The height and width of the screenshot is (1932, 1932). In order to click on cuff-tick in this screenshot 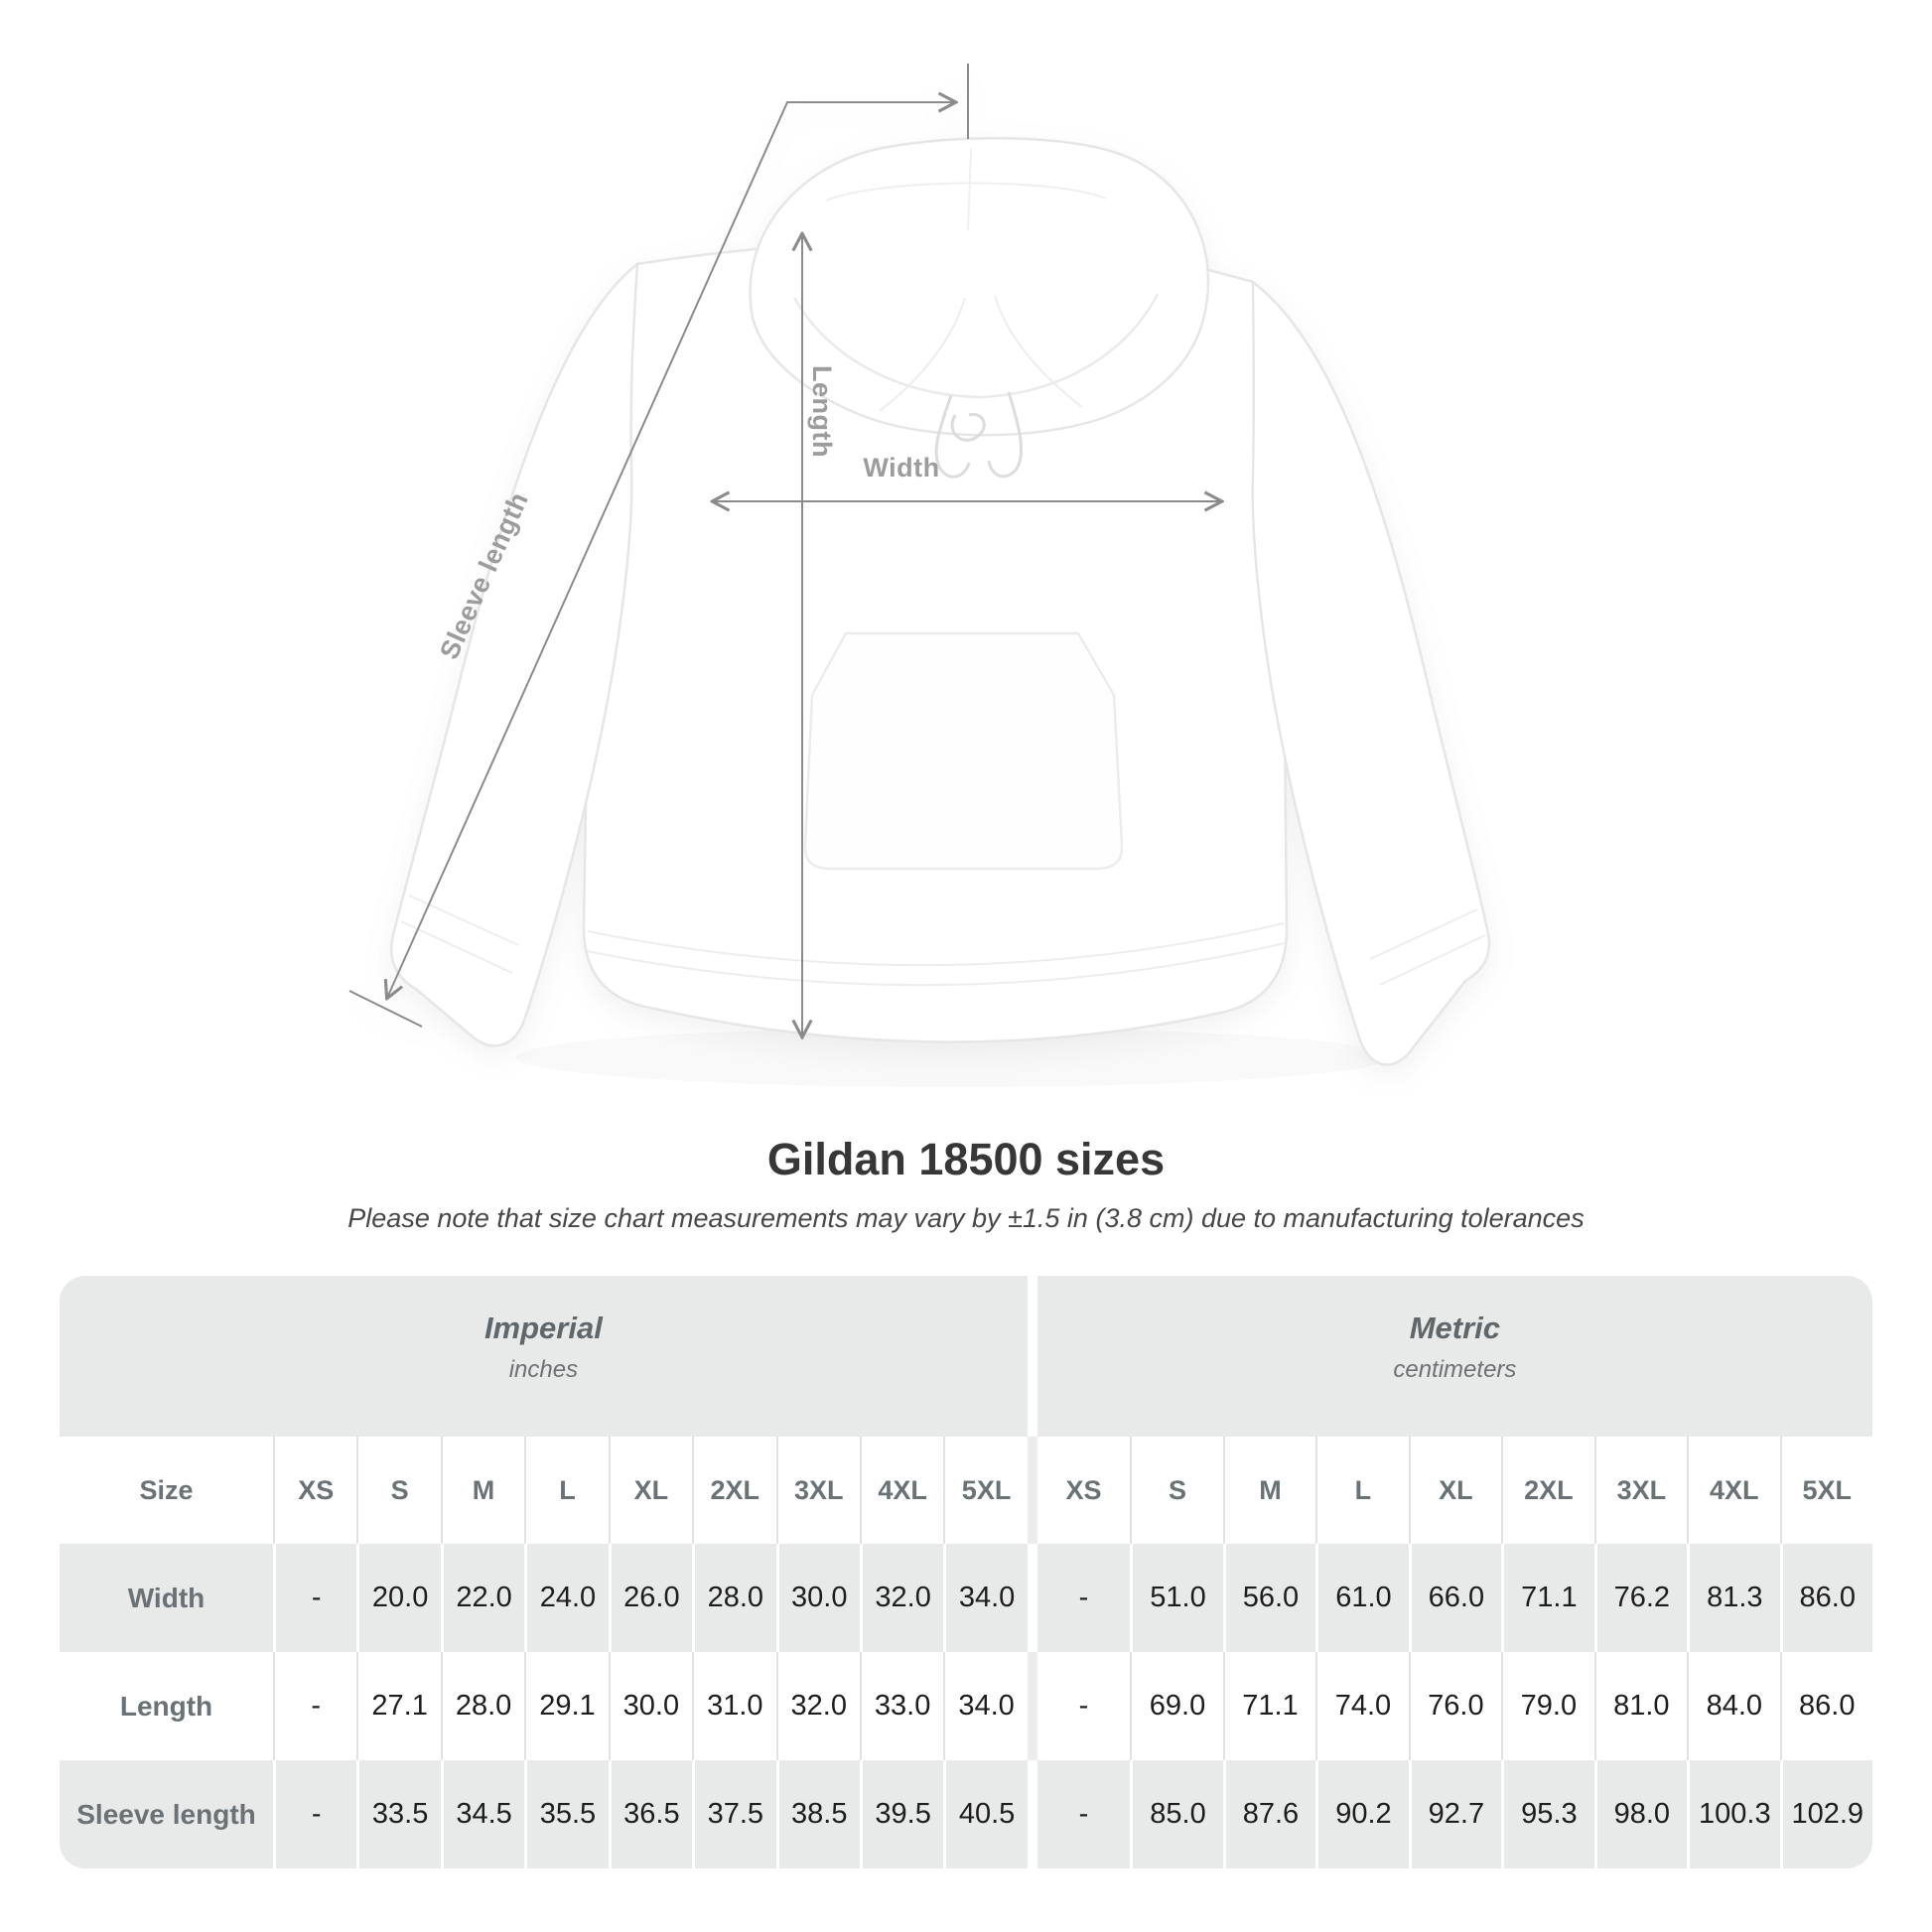, I will do `click(385, 1009)`.